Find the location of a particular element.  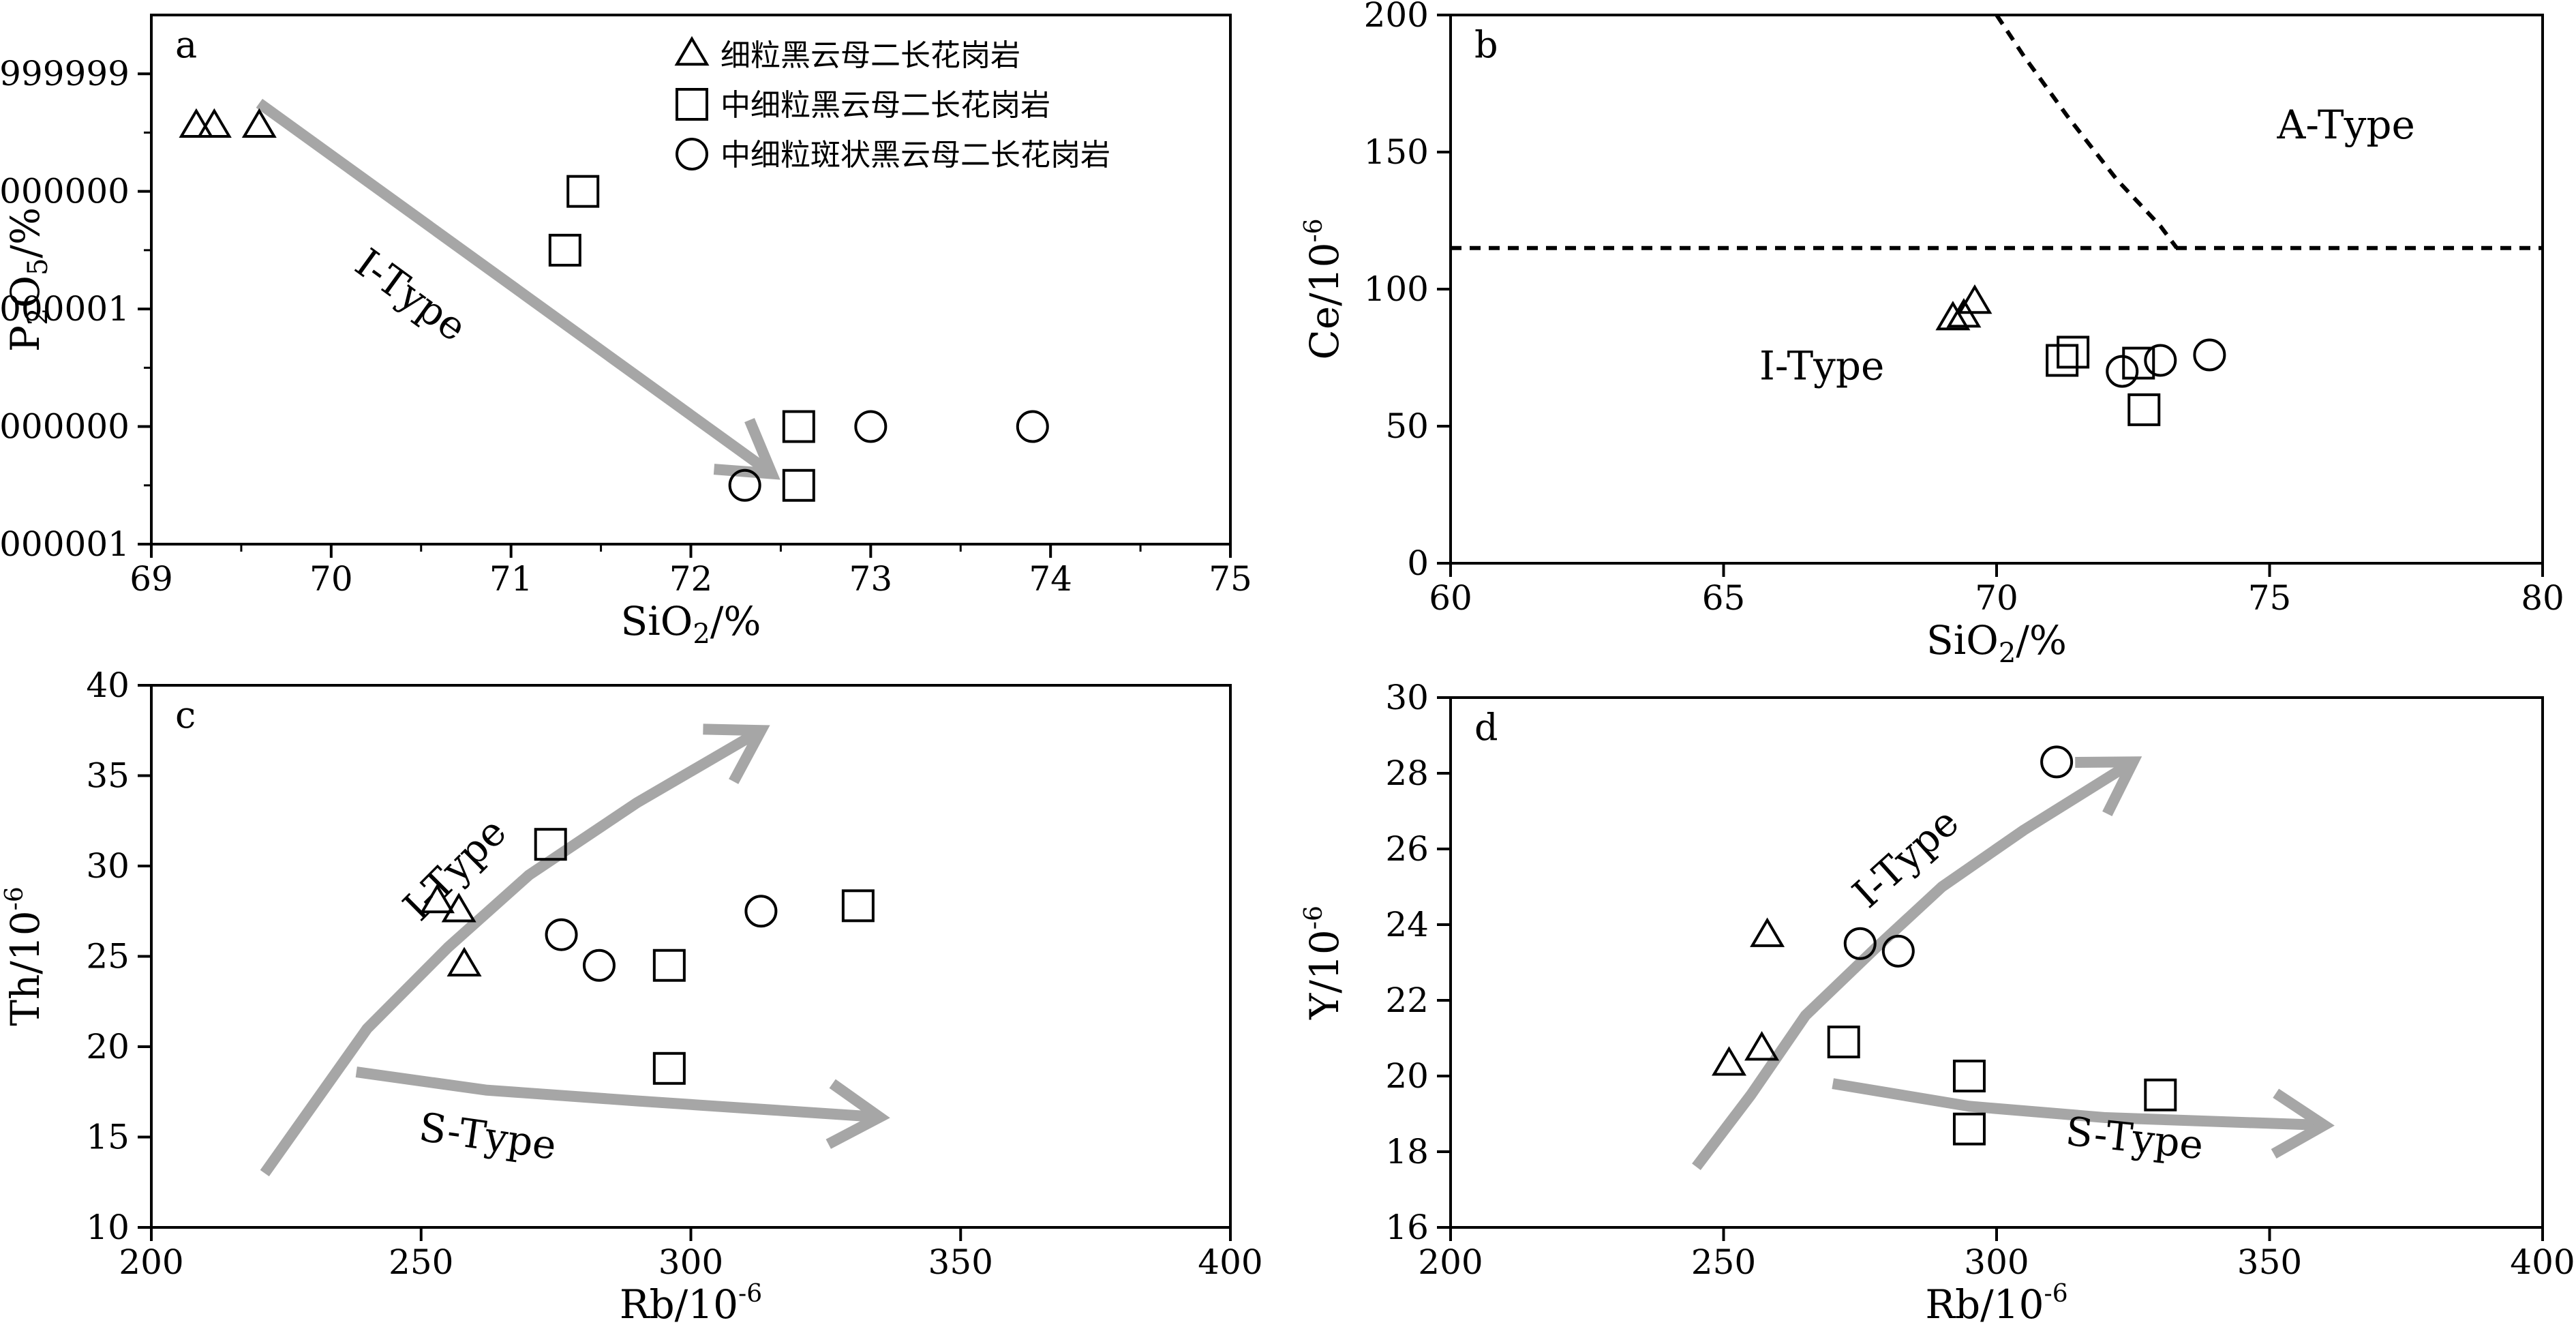

legend-square-marker is located at coordinates (692, 104).